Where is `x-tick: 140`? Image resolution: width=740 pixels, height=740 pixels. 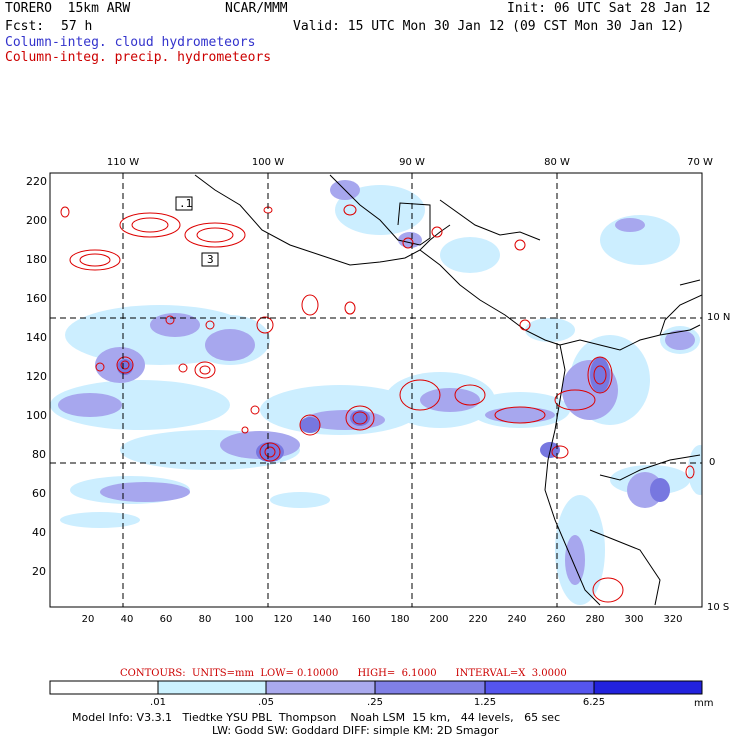 x-tick: 140 is located at coordinates (322, 619).